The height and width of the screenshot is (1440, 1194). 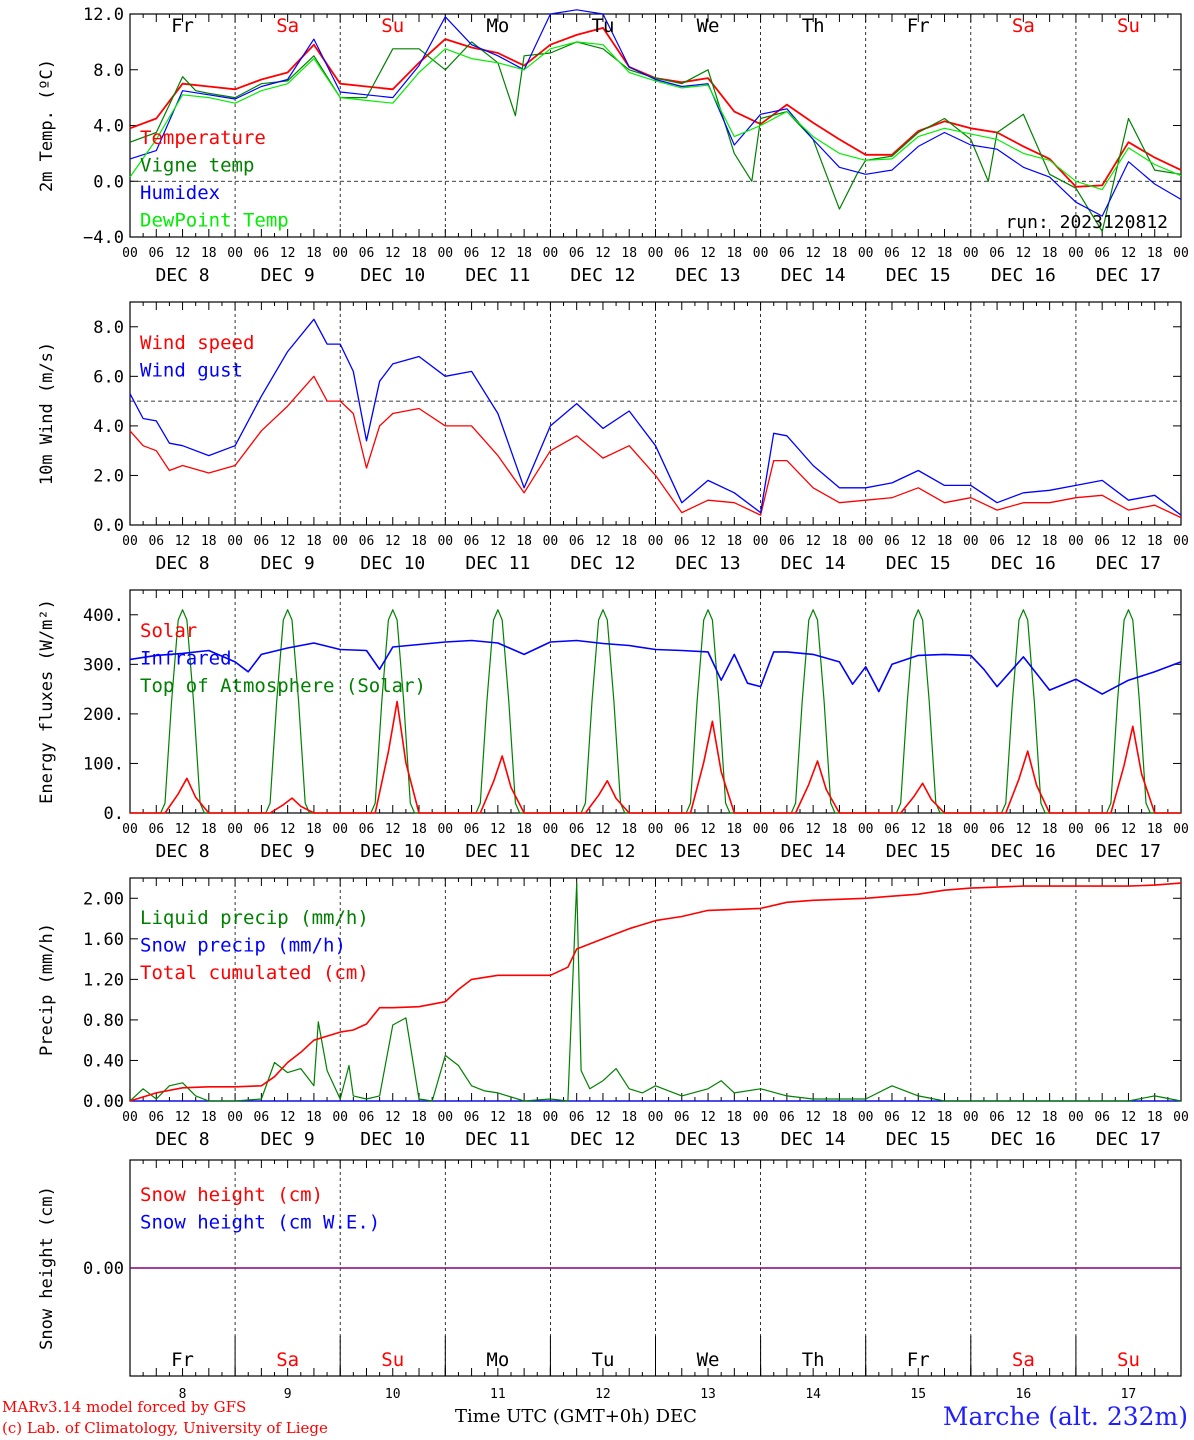 I want to click on legend-entry: Humidex, so click(x=180, y=193).